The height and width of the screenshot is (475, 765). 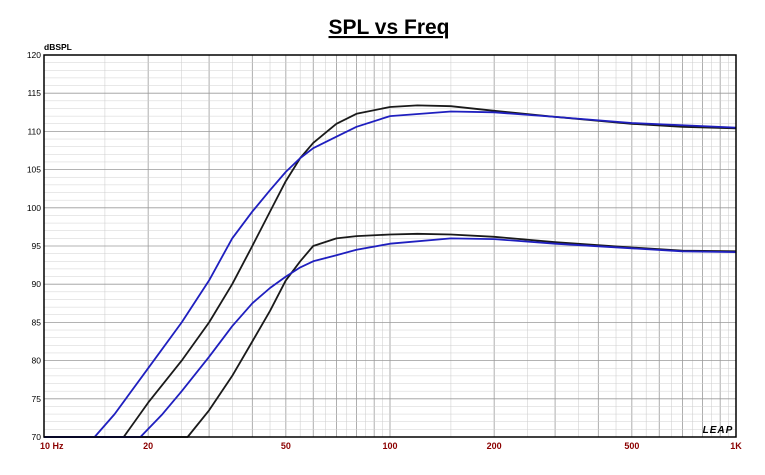 What do you see at coordinates (34, 170) in the screenshot?
I see `y-tick-label: 105` at bounding box center [34, 170].